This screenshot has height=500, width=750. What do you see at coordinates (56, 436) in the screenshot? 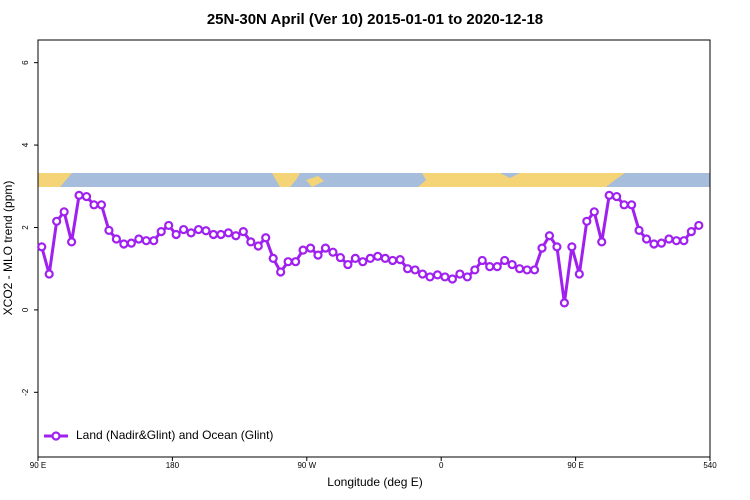
I see `legend-marker` at bounding box center [56, 436].